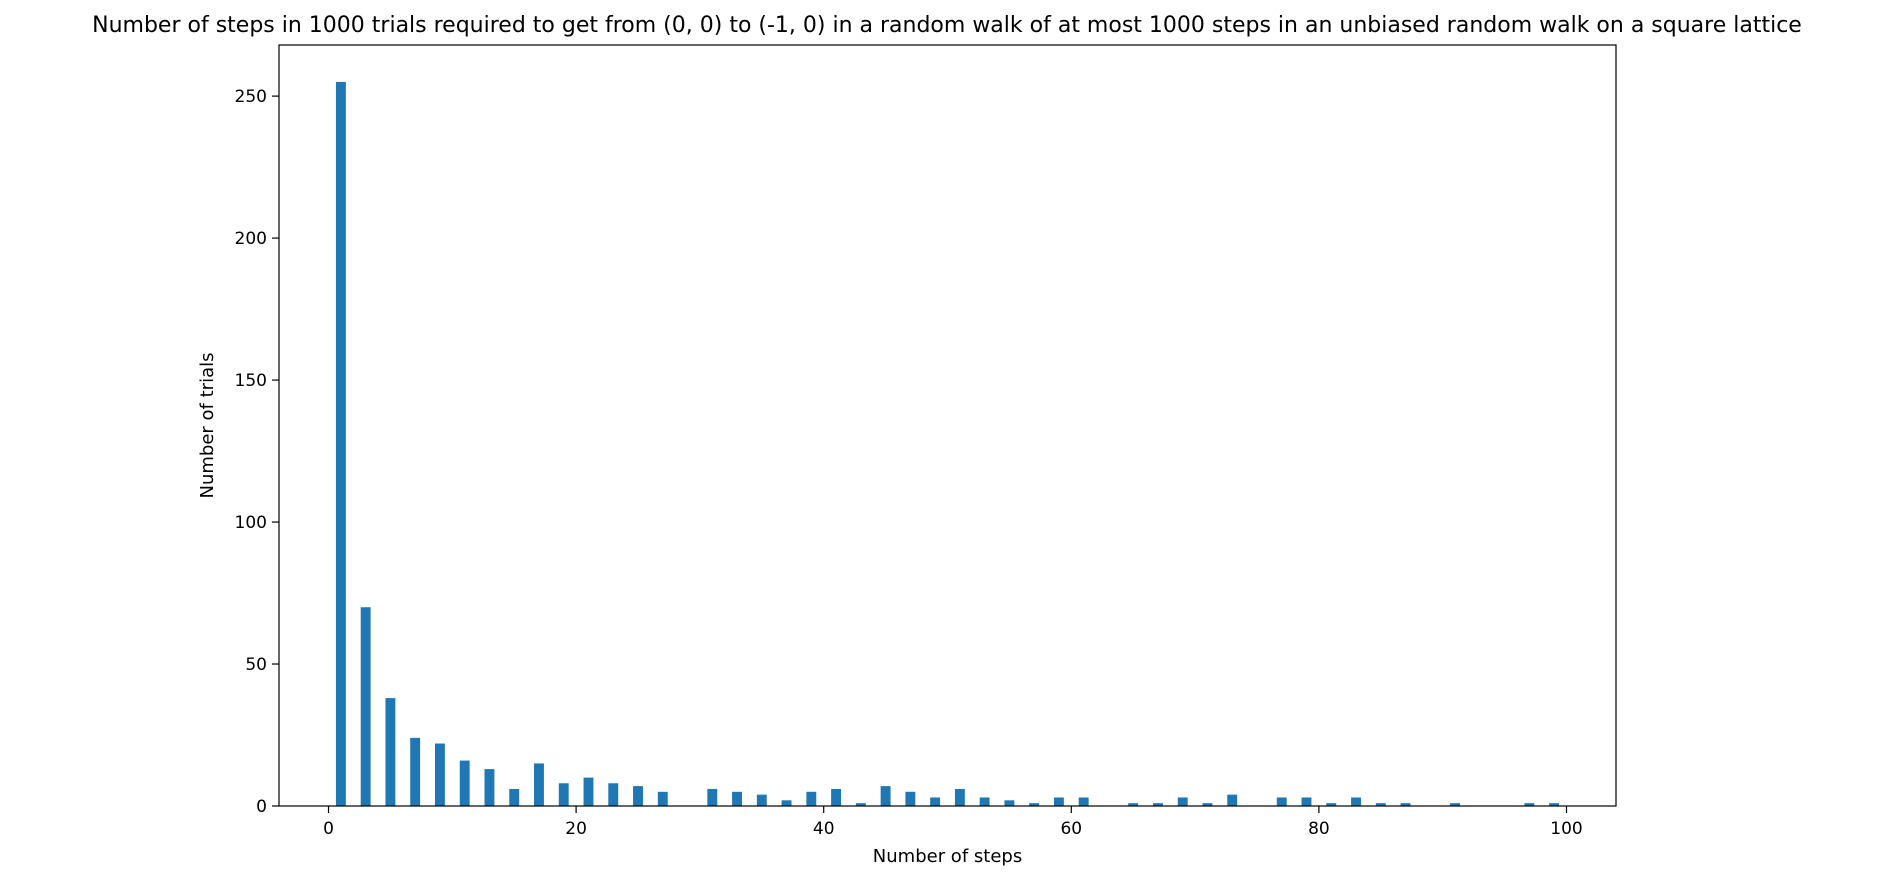 The width and height of the screenshot is (1894, 880). Describe the element at coordinates (576, 829) in the screenshot. I see `x-tick-label-20: 20` at that location.